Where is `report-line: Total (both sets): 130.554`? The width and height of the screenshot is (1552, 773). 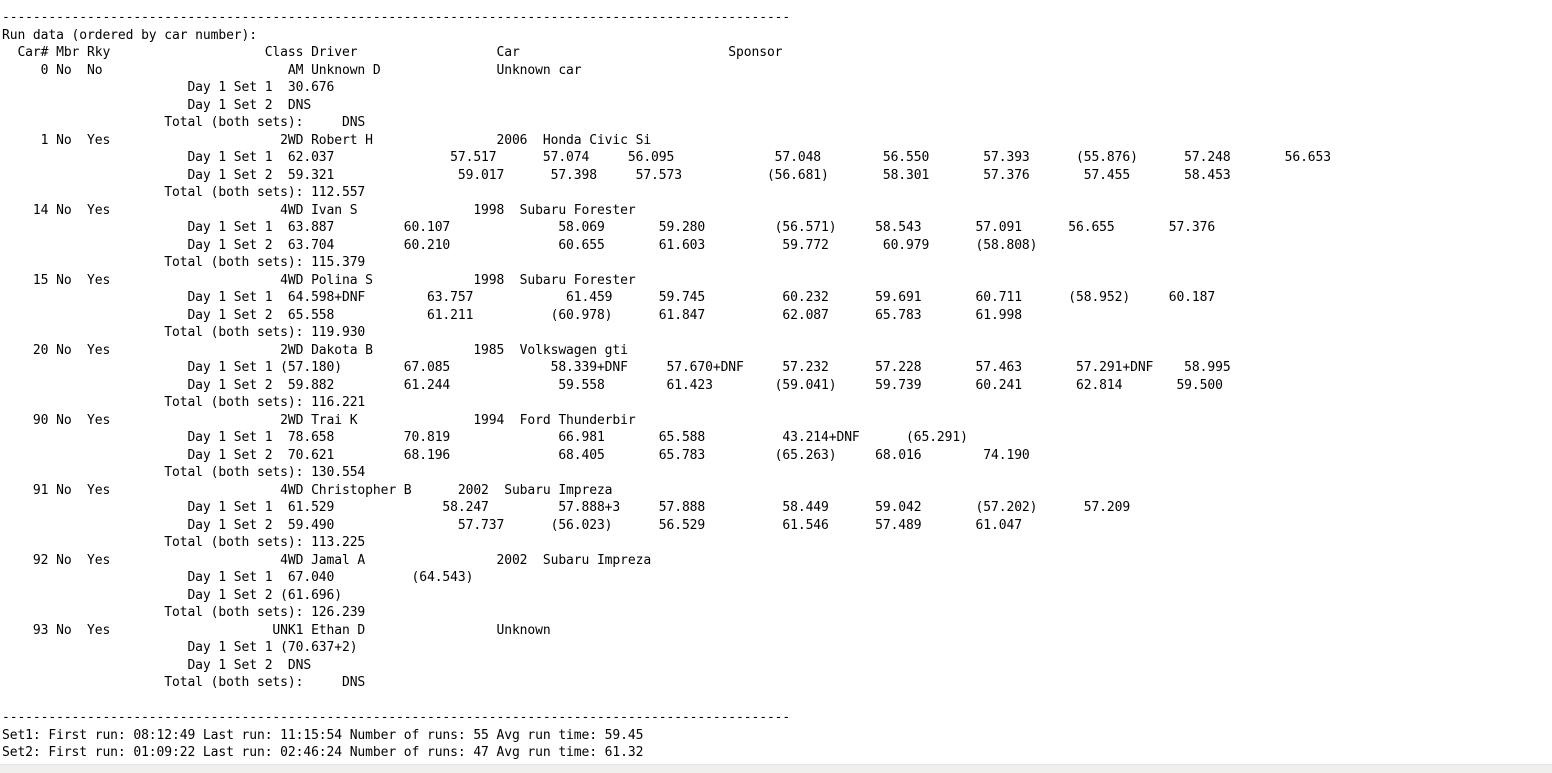 report-line: Total (both sets): 130.554 is located at coordinates (184, 472).